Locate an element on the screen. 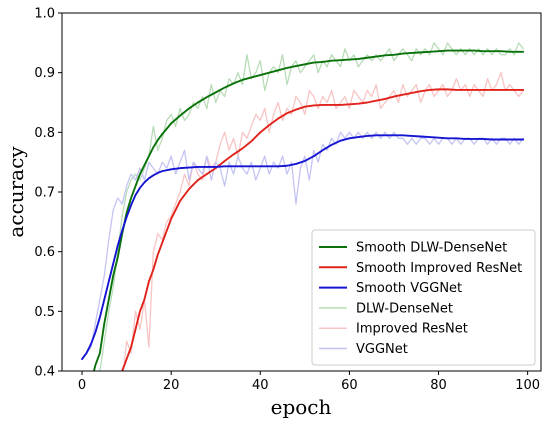 The width and height of the screenshot is (550, 427). legend-label-smooth-dlw-densenet: Smooth DLW-DenseNet is located at coordinates (431, 248).